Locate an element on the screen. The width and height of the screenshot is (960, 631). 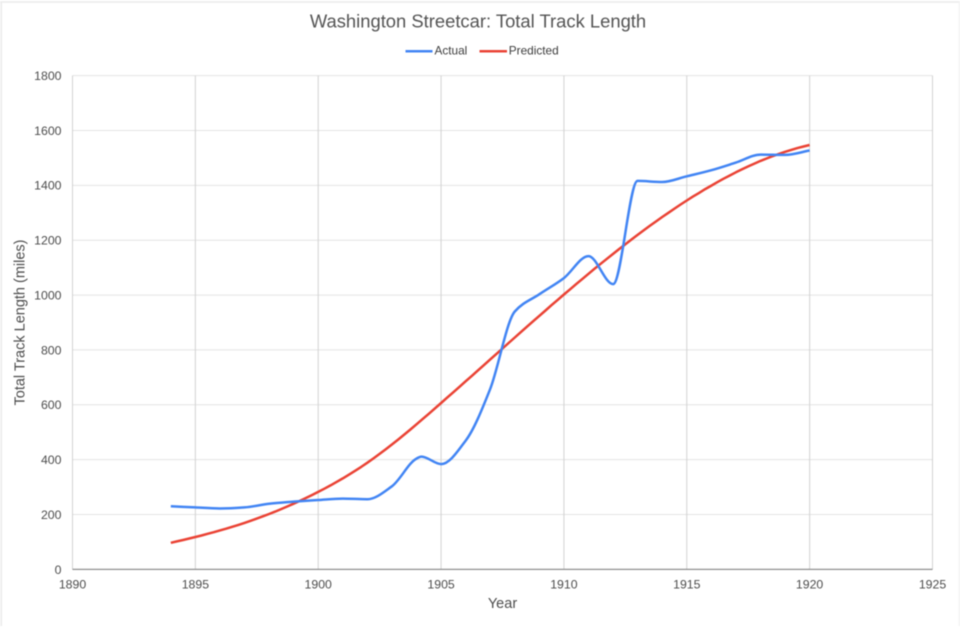
svg-text: 1600 is located at coordinates (48, 131).